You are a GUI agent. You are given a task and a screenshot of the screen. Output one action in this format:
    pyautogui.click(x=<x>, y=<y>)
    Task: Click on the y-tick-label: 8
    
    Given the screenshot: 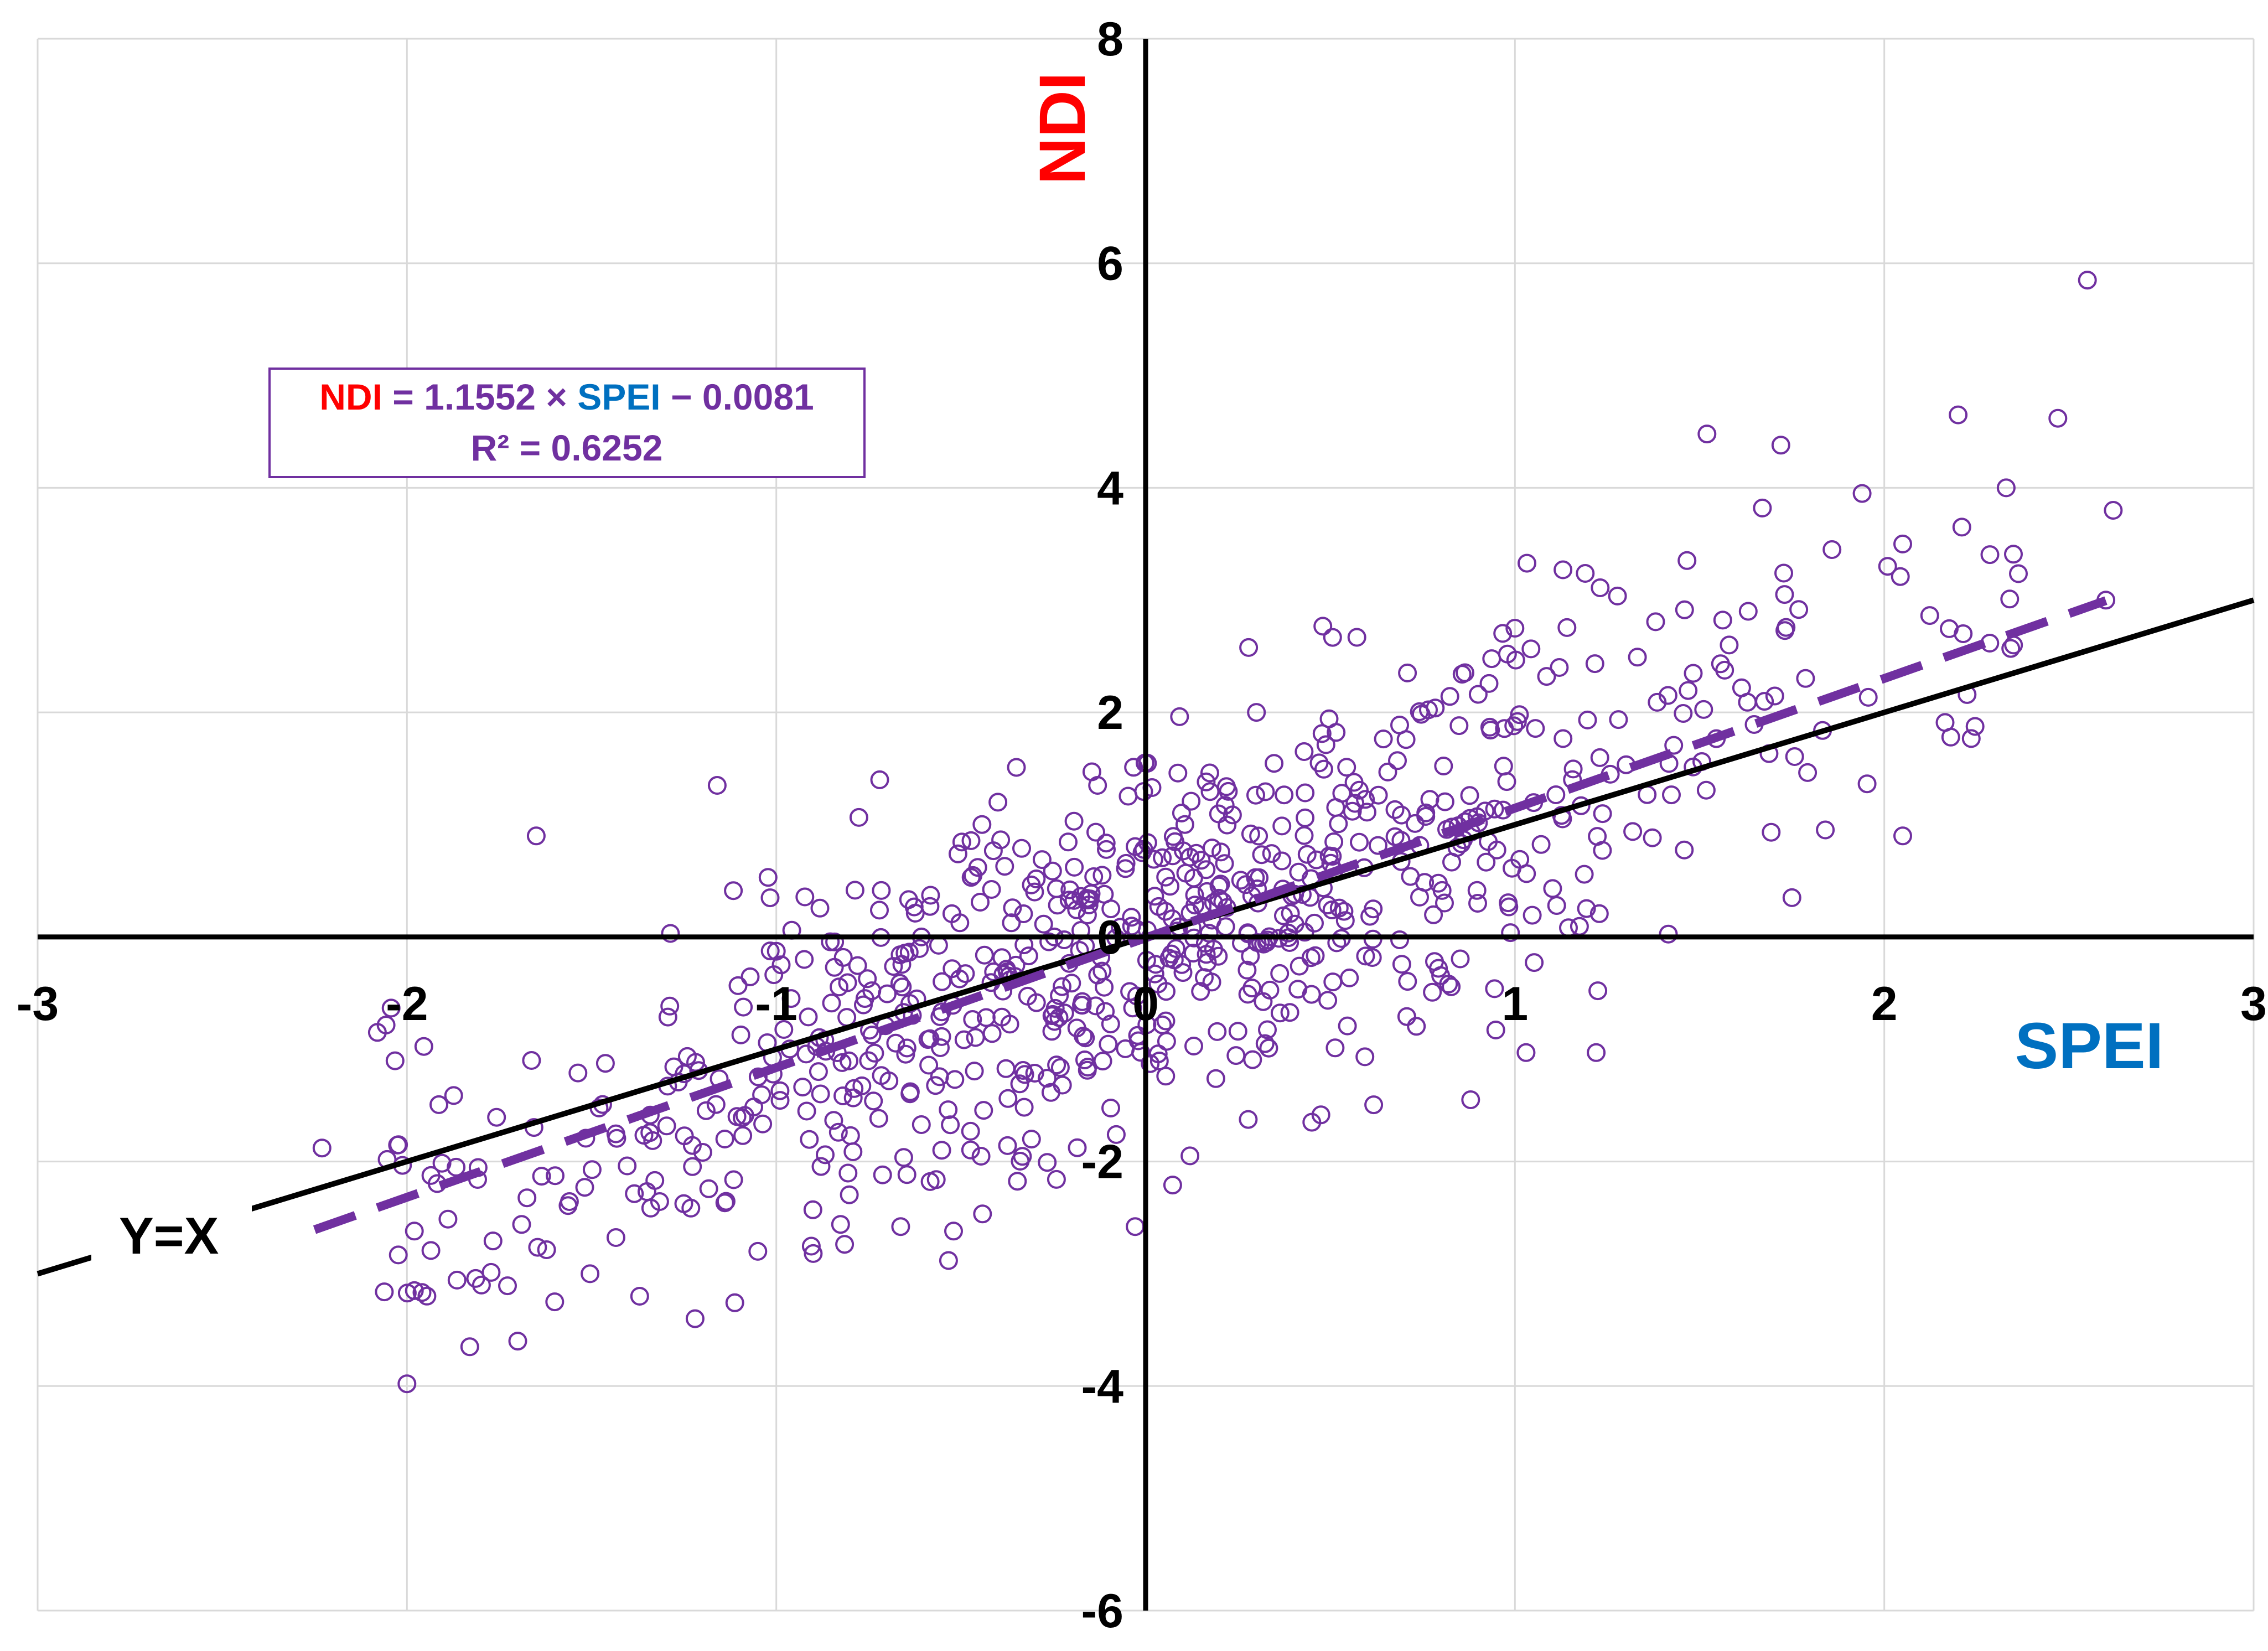 What is the action you would take?
    pyautogui.click(x=1110, y=39)
    